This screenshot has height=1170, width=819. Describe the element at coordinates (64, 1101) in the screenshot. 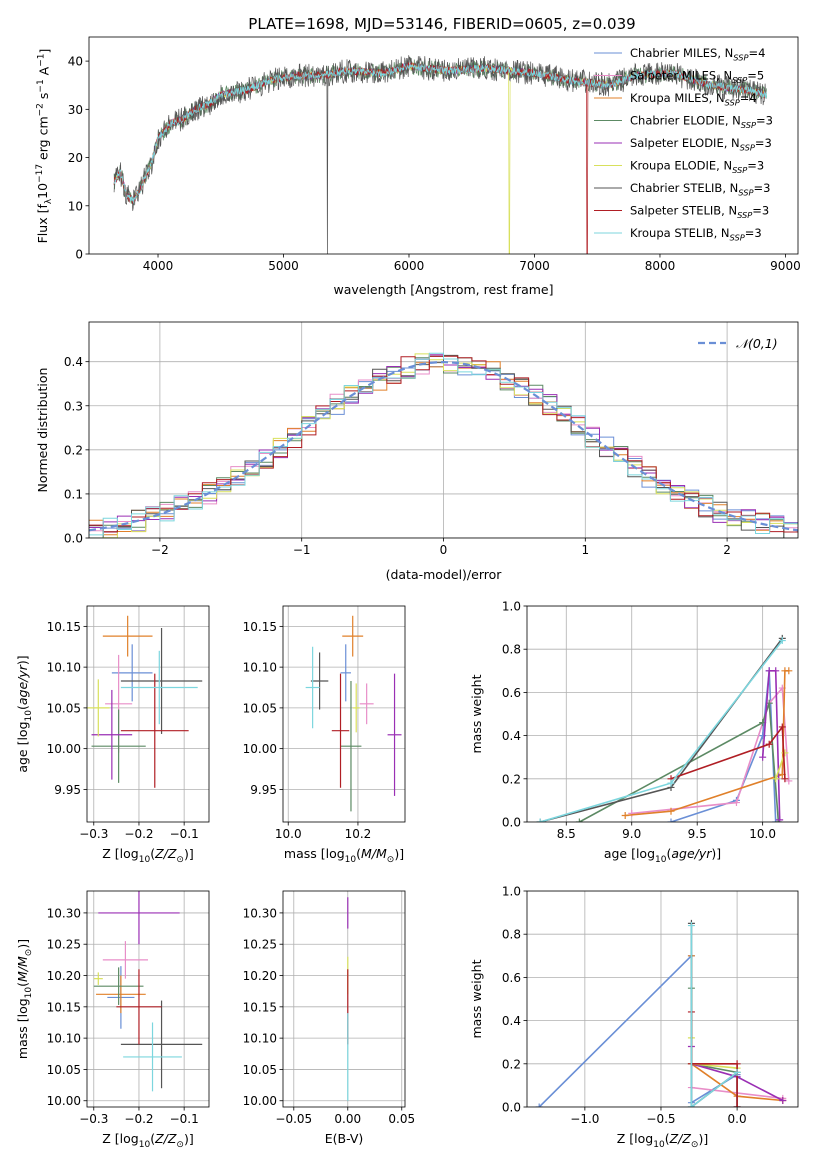

I see `y-tick-label: 10.00` at that location.